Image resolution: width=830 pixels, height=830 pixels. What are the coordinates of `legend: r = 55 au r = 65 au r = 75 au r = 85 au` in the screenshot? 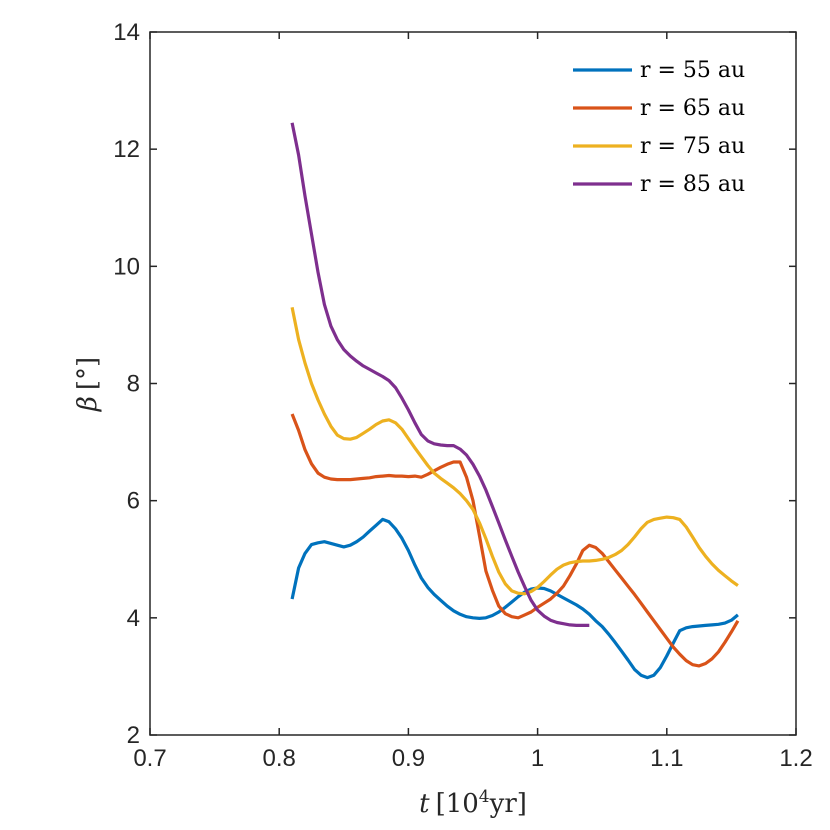 It's located at (659, 127).